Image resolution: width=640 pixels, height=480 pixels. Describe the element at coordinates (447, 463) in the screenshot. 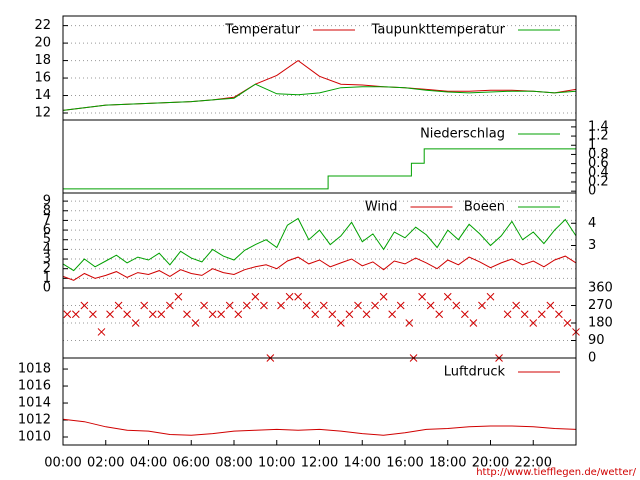

I see `x-tick-label: 18:00` at that location.